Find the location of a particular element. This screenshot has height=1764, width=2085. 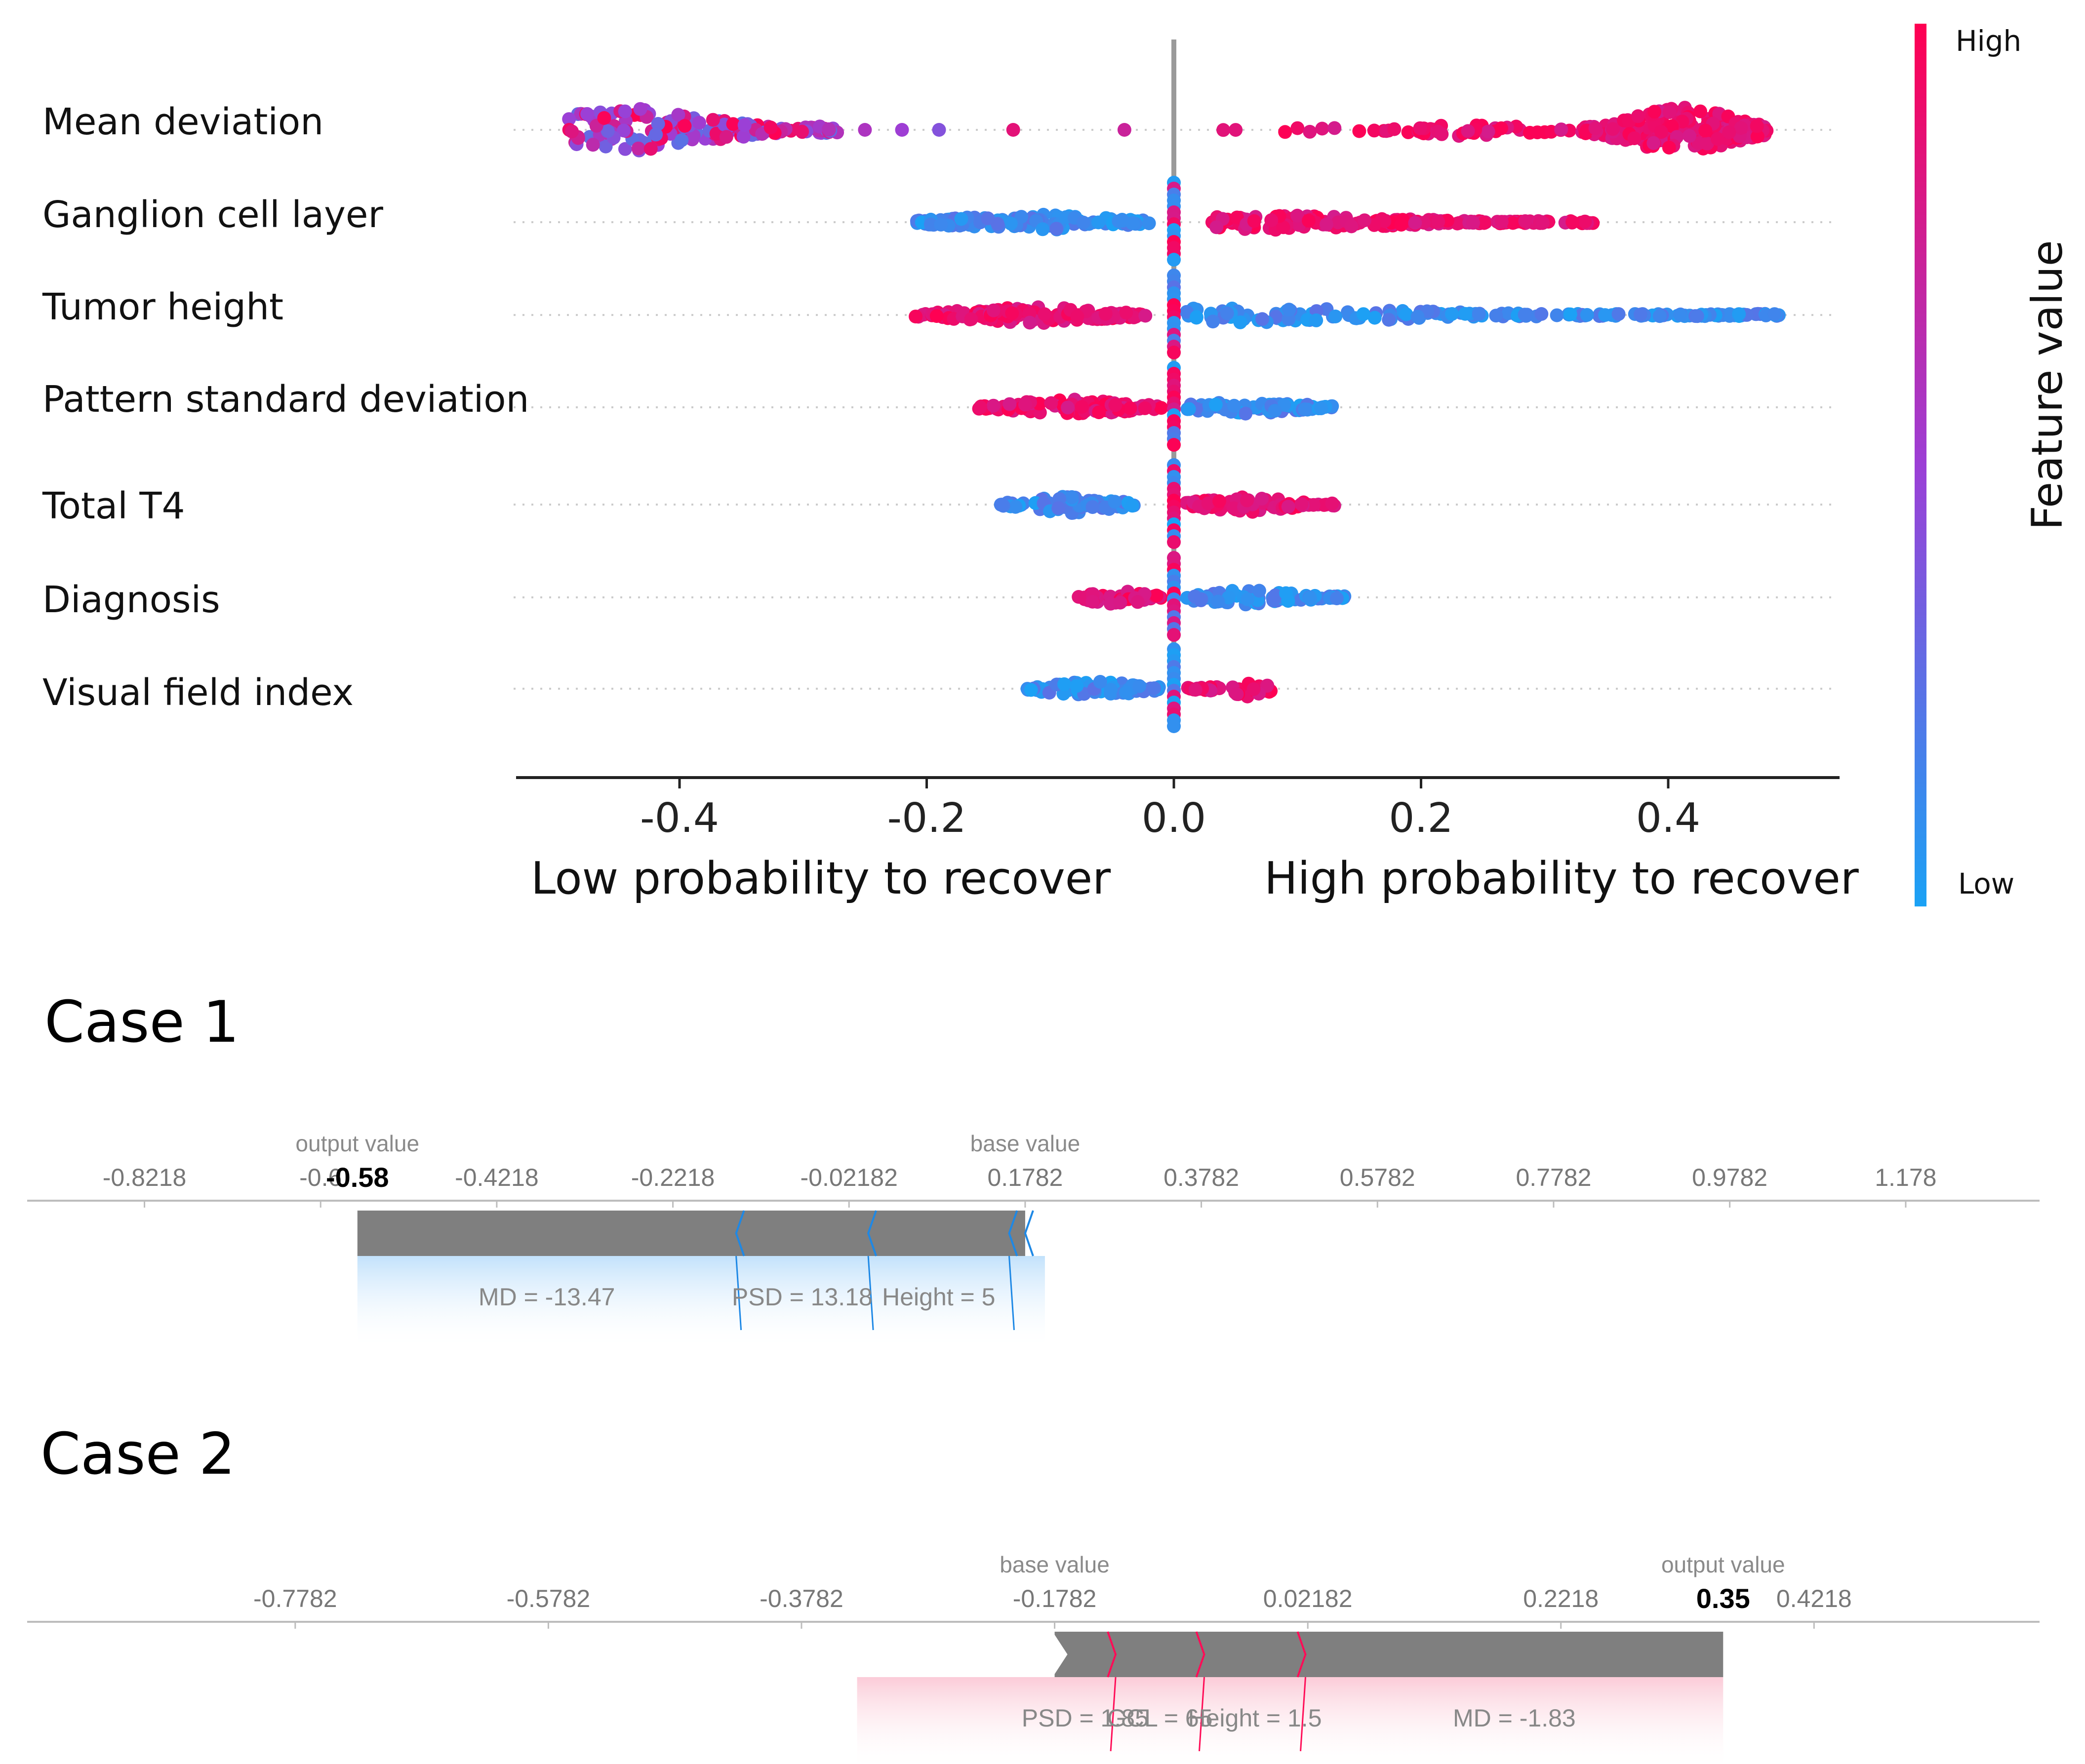

force-tick-label: 0.1782 is located at coordinates (1025, 1177).